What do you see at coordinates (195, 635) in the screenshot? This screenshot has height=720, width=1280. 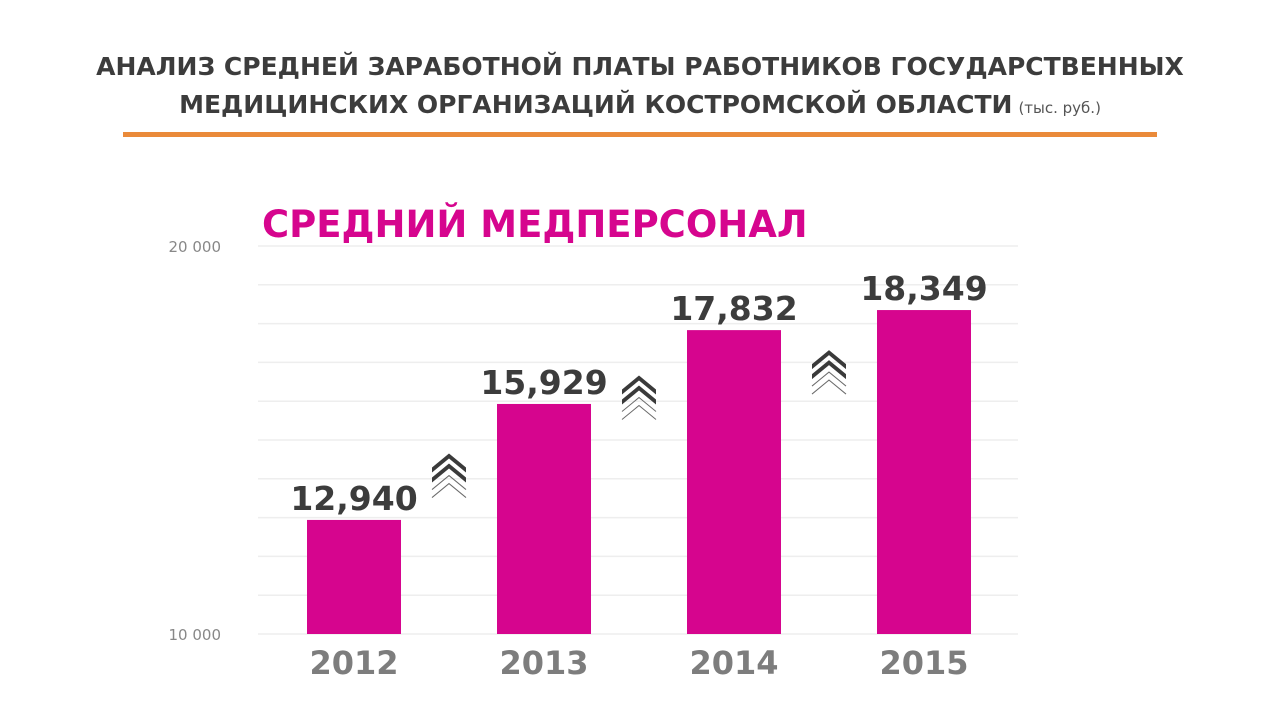 I see `y-tick-label: 10 000` at bounding box center [195, 635].